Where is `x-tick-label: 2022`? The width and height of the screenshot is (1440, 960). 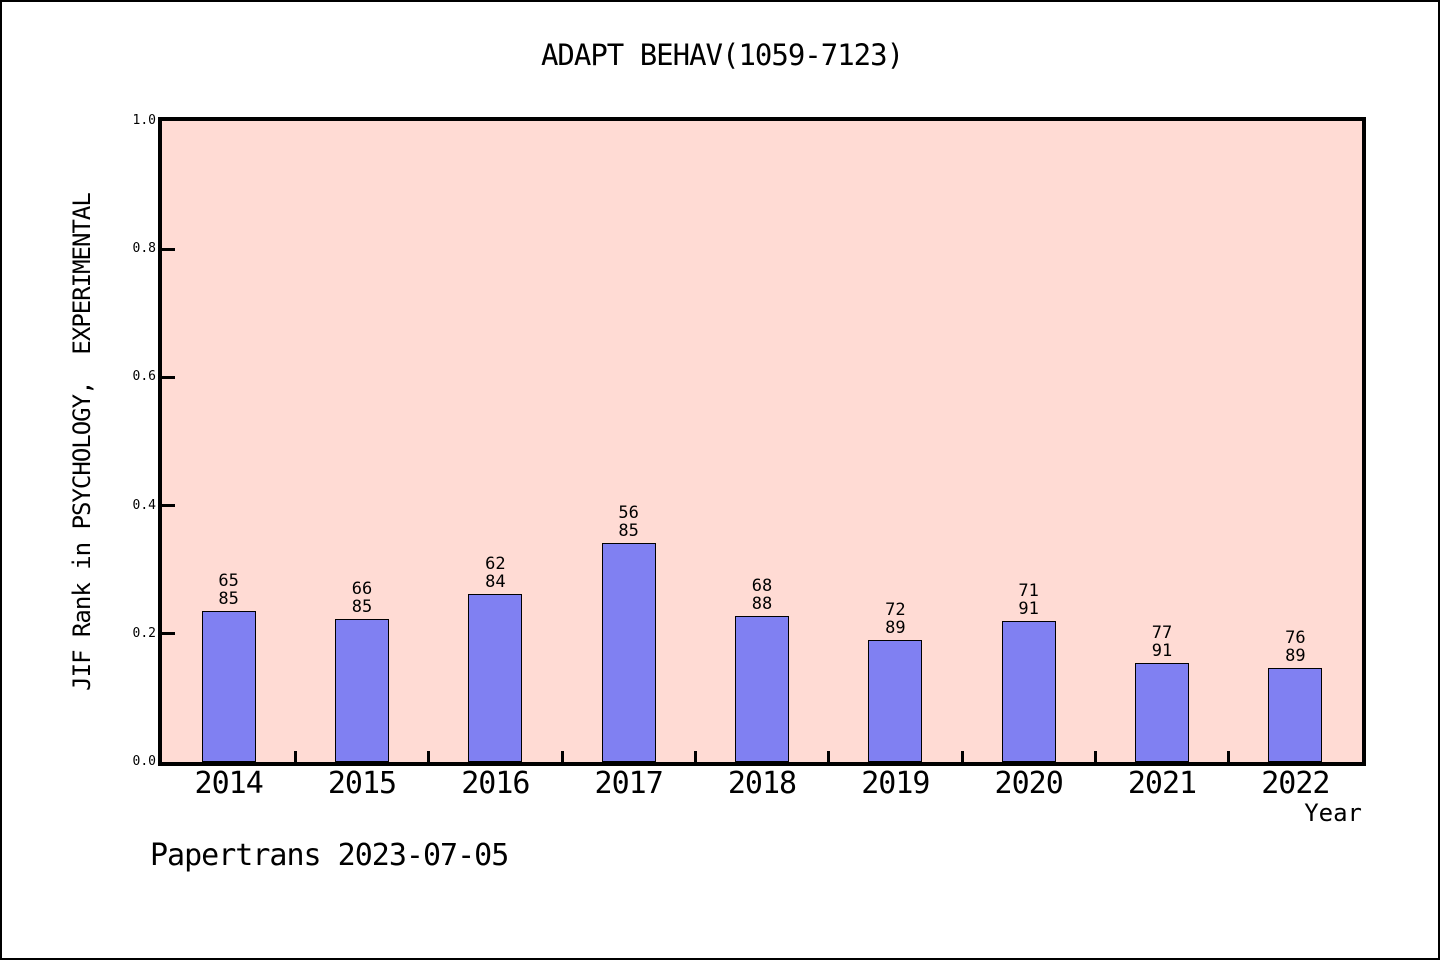 x-tick-label: 2022 is located at coordinates (1295, 783).